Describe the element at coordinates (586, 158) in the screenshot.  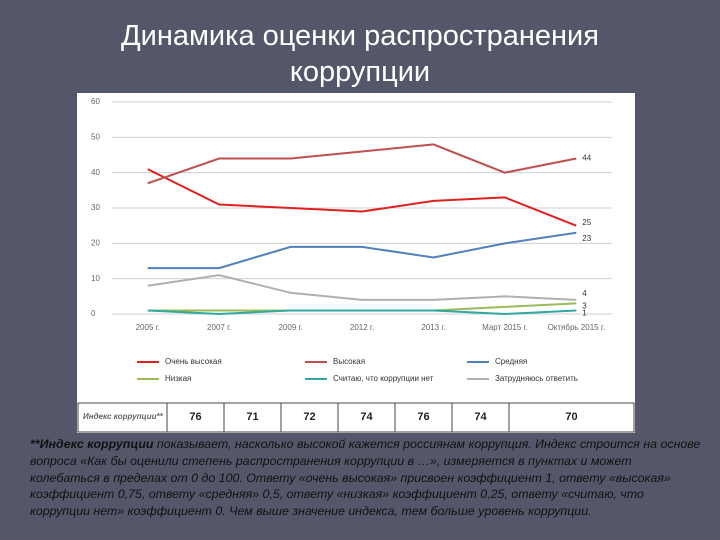
I see `end-label: 44` at that location.